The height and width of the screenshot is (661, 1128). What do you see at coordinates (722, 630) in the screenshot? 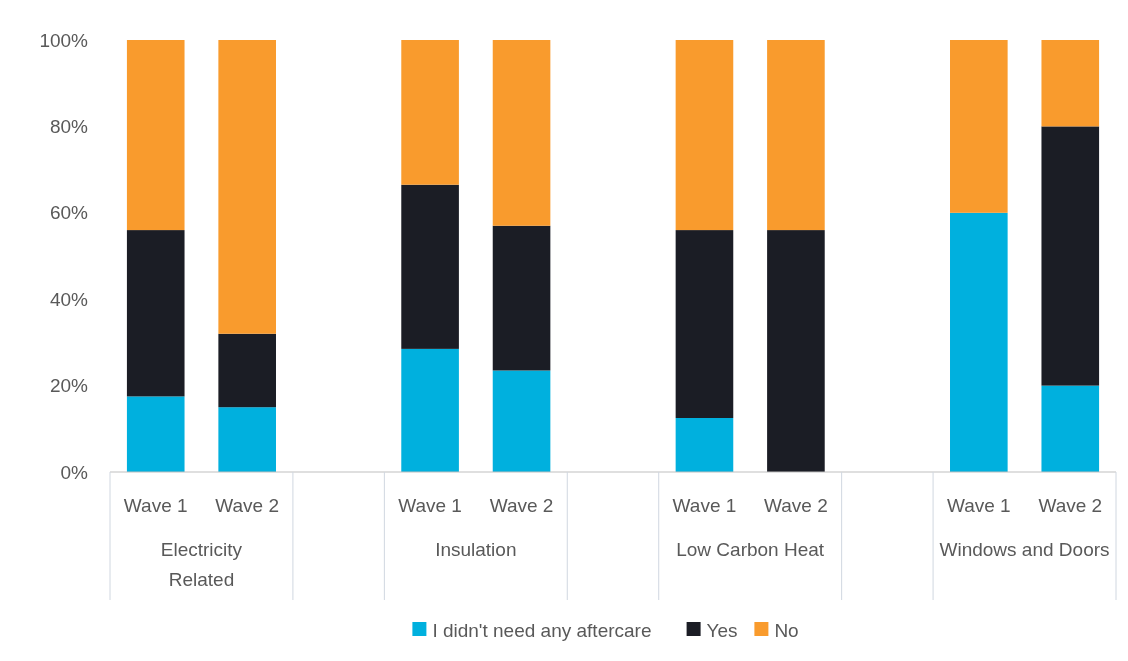
I see `legend-label: Yes` at bounding box center [722, 630].